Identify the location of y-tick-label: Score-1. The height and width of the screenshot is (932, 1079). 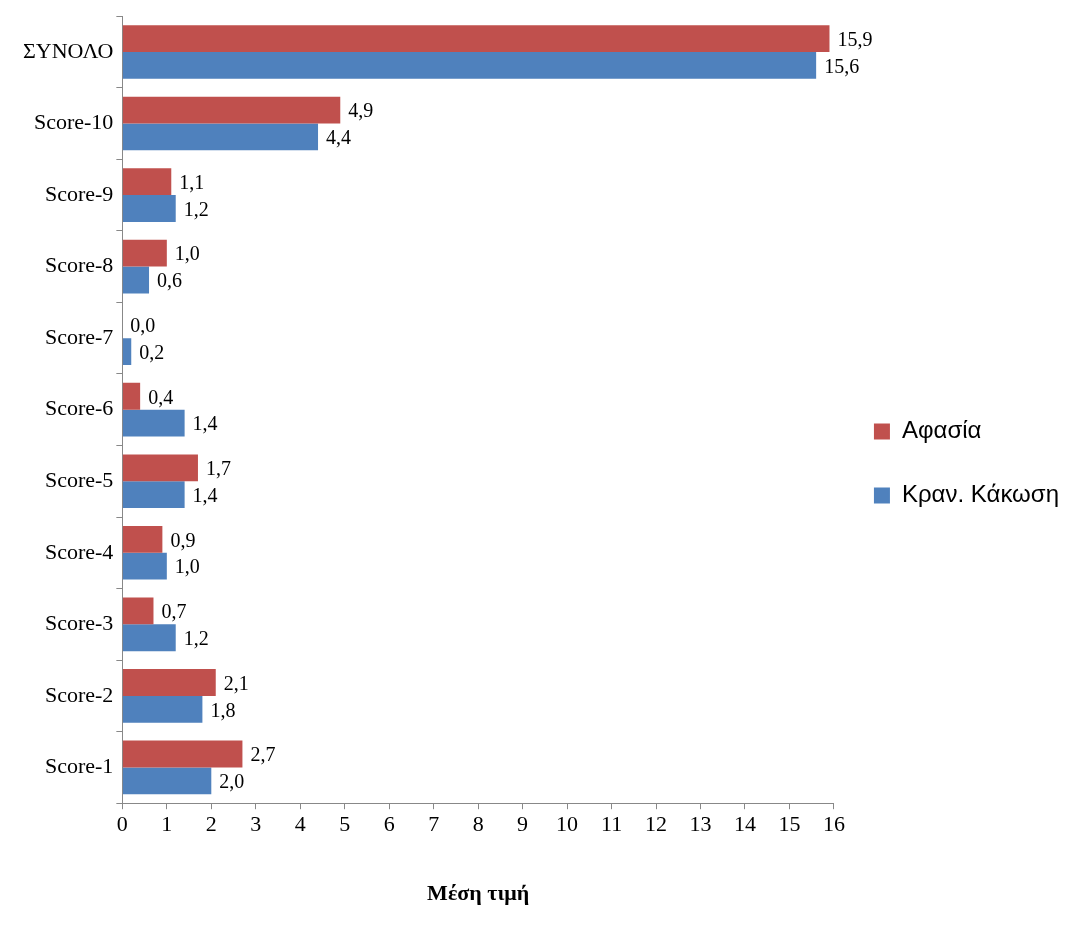
(79, 766).